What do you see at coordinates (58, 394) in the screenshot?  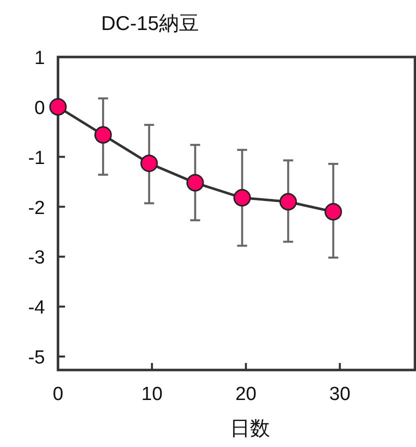 I see `x-tick-label: 0` at bounding box center [58, 394].